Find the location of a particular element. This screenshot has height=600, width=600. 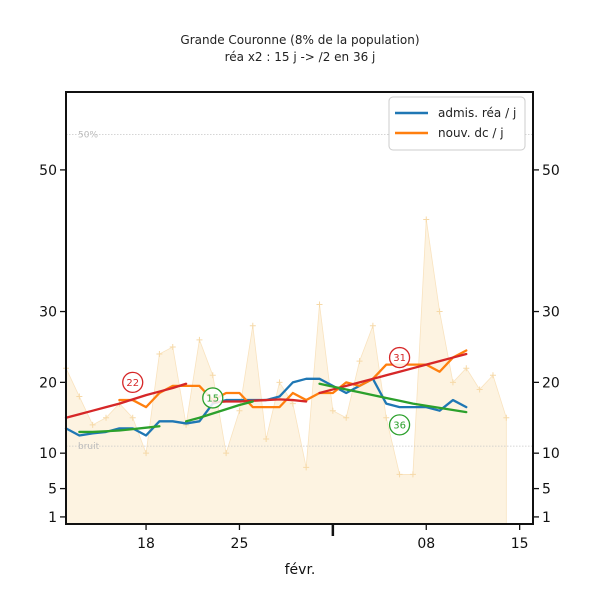

legend-label-nouv-dc: nouv. dc / j is located at coordinates (471, 133).